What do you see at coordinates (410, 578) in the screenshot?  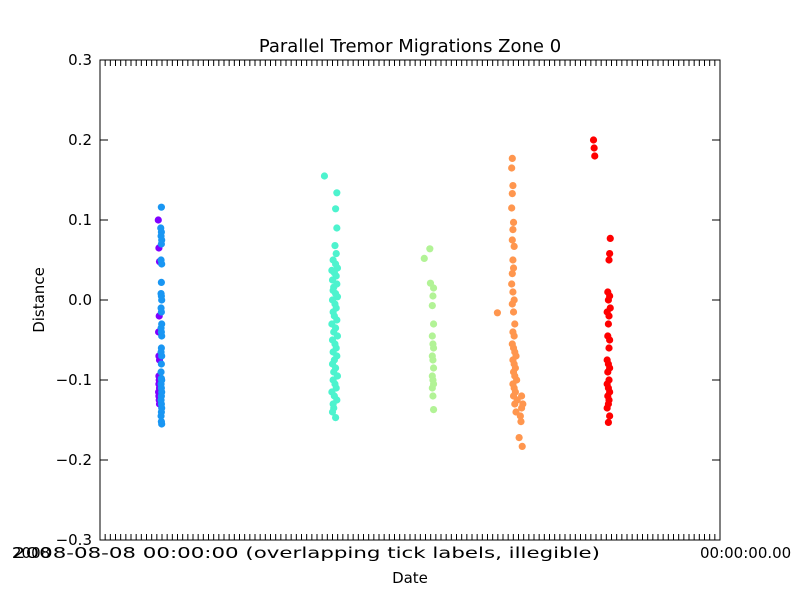 I see `x-axis-label: Date` at bounding box center [410, 578].